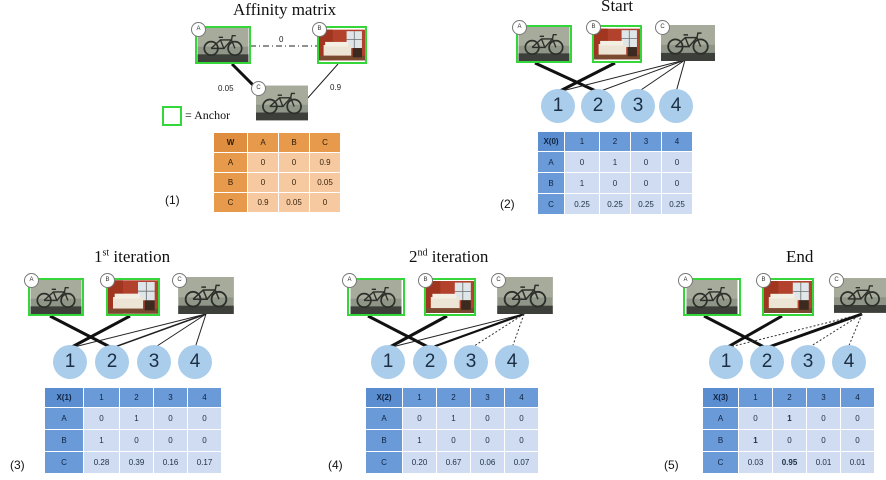 This screenshot has height=480, width=886. Describe the element at coordinates (789, 462) in the screenshot. I see `x-cell: 0.95` at that location.